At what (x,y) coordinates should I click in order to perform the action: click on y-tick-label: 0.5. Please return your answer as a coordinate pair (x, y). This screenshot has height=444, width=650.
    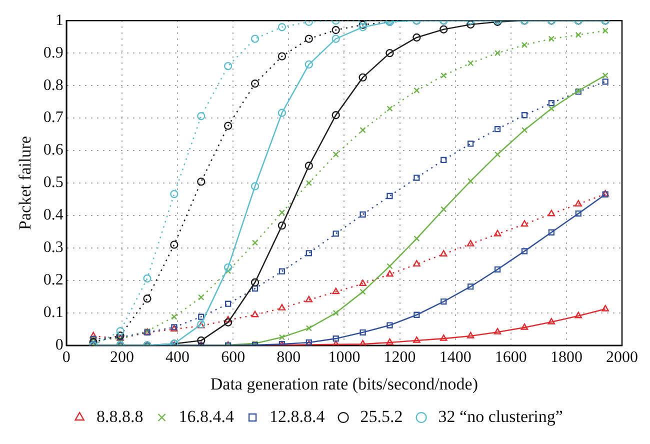
    Looking at the image, I should click on (53, 183).